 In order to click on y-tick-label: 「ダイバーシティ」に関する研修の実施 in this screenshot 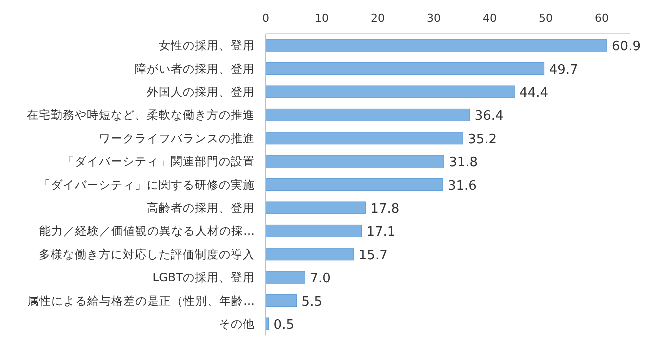, I will do `click(147, 185)`.